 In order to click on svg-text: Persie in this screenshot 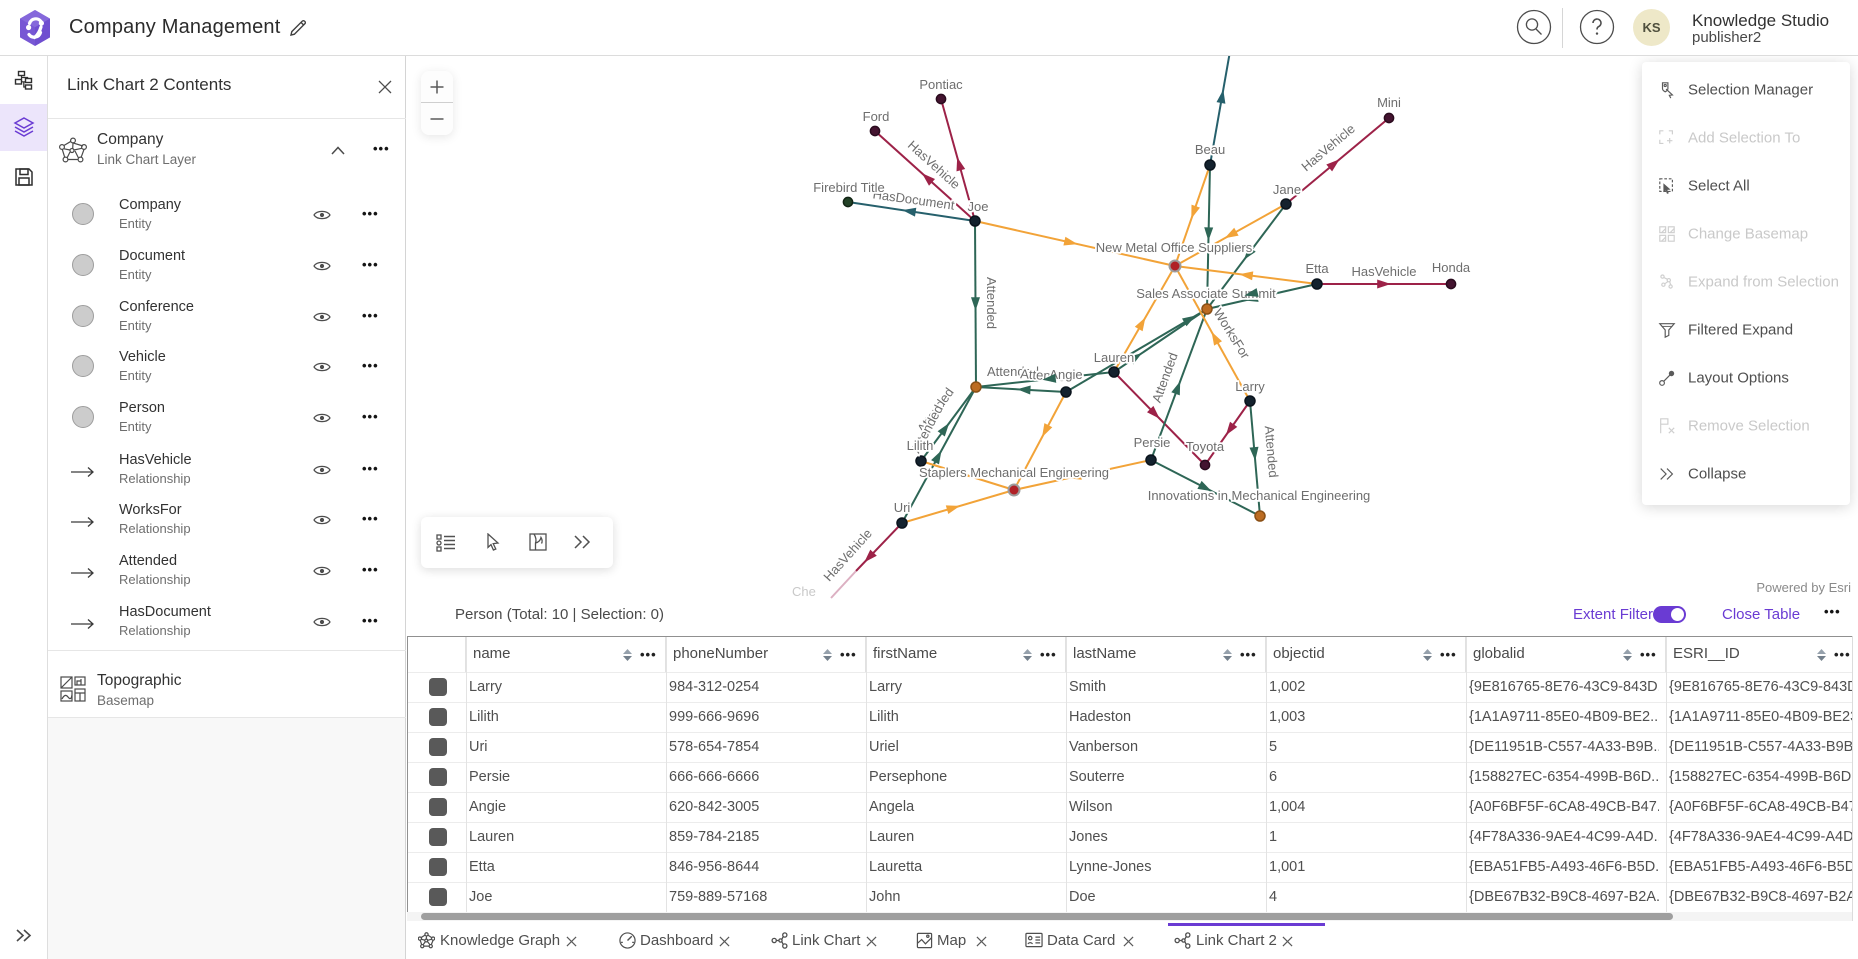, I will do `click(1152, 442)`.